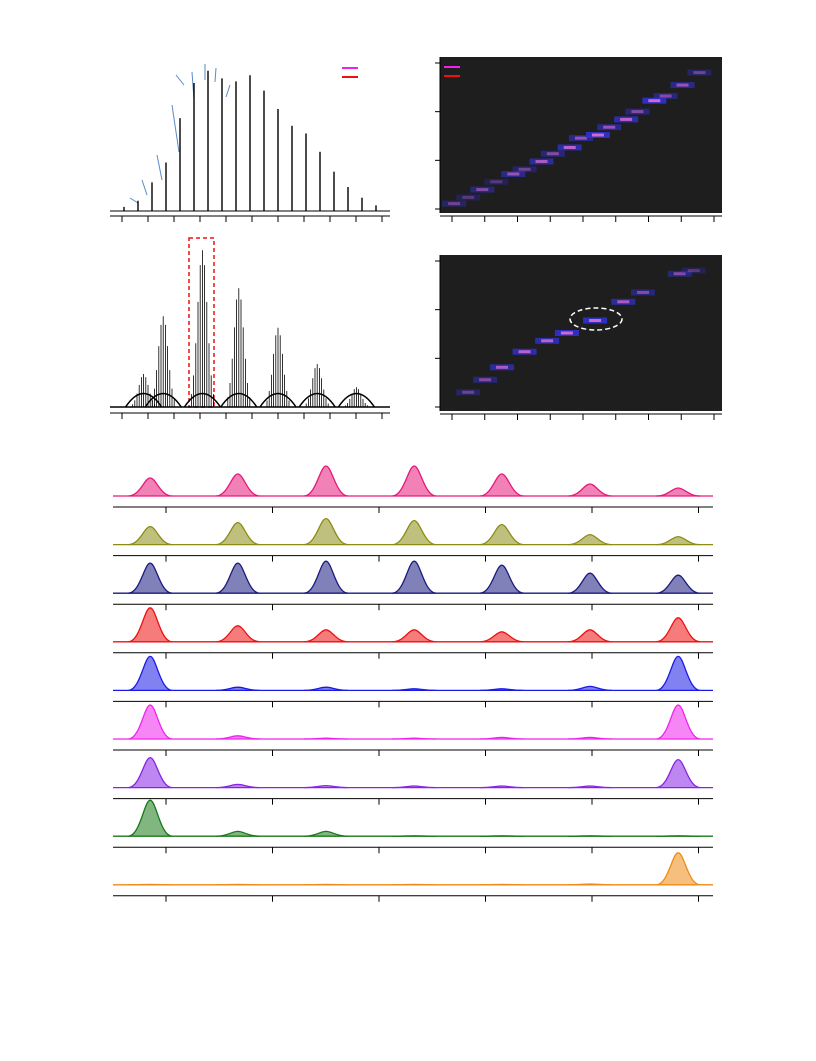 This screenshot has width=816, height=1061. What do you see at coordinates (581, 333) in the screenshot?
I see `heatmap-bg` at bounding box center [581, 333].